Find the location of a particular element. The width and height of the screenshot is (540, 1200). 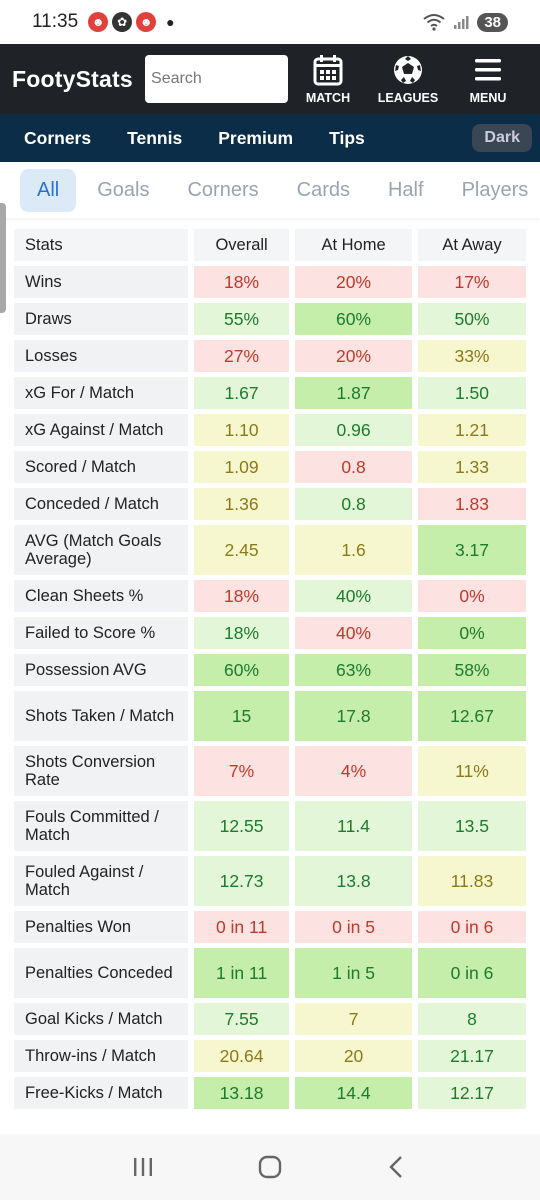

cell-home: 11.4 is located at coordinates (353, 826).